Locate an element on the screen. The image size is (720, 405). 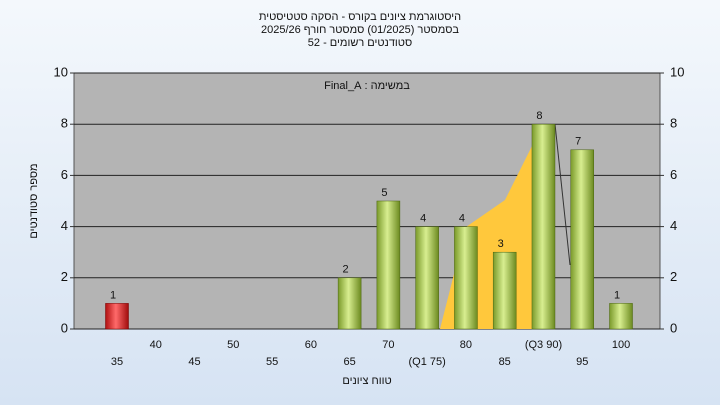
x-tick-label: 60 is located at coordinates (311, 345).